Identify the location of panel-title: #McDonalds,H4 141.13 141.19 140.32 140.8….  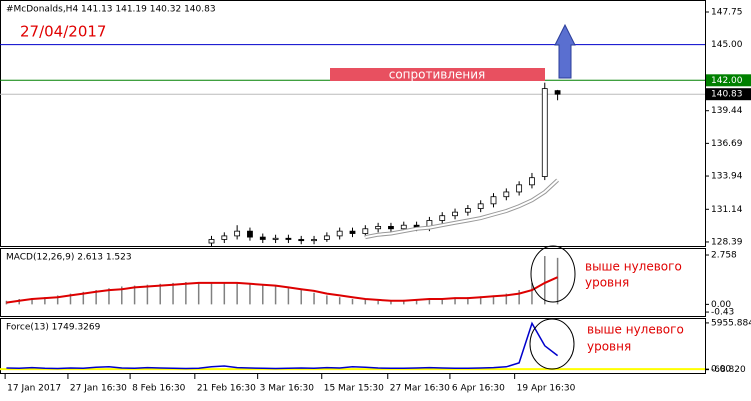
(111, 10).